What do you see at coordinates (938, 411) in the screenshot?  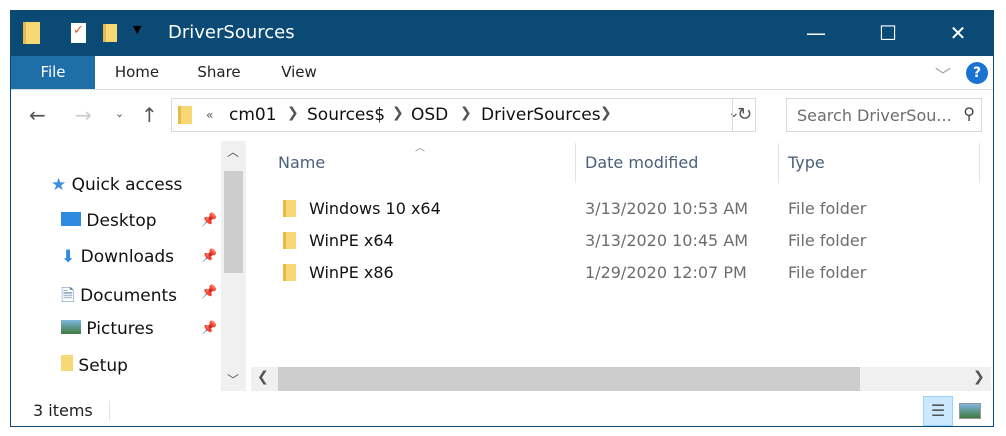 I see `details-view-button: ☰` at bounding box center [938, 411].